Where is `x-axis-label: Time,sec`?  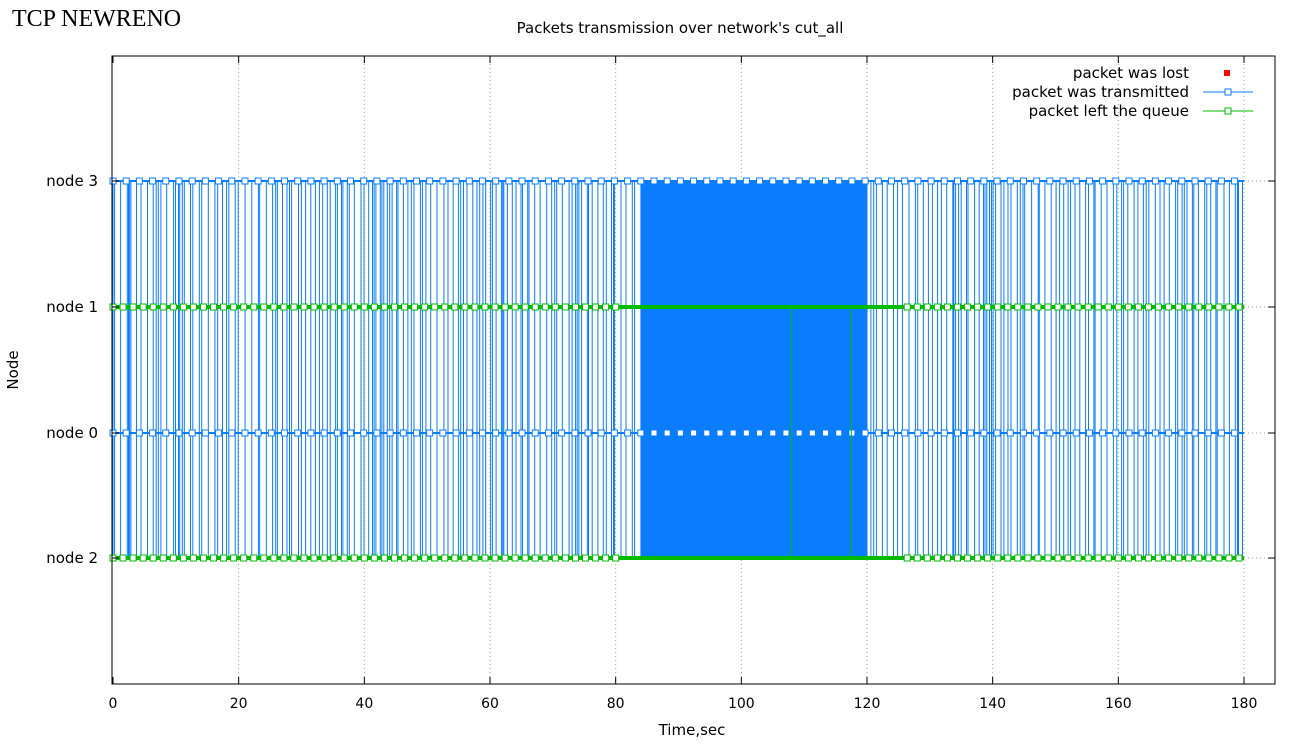
x-axis-label: Time,sec is located at coordinates (692, 730).